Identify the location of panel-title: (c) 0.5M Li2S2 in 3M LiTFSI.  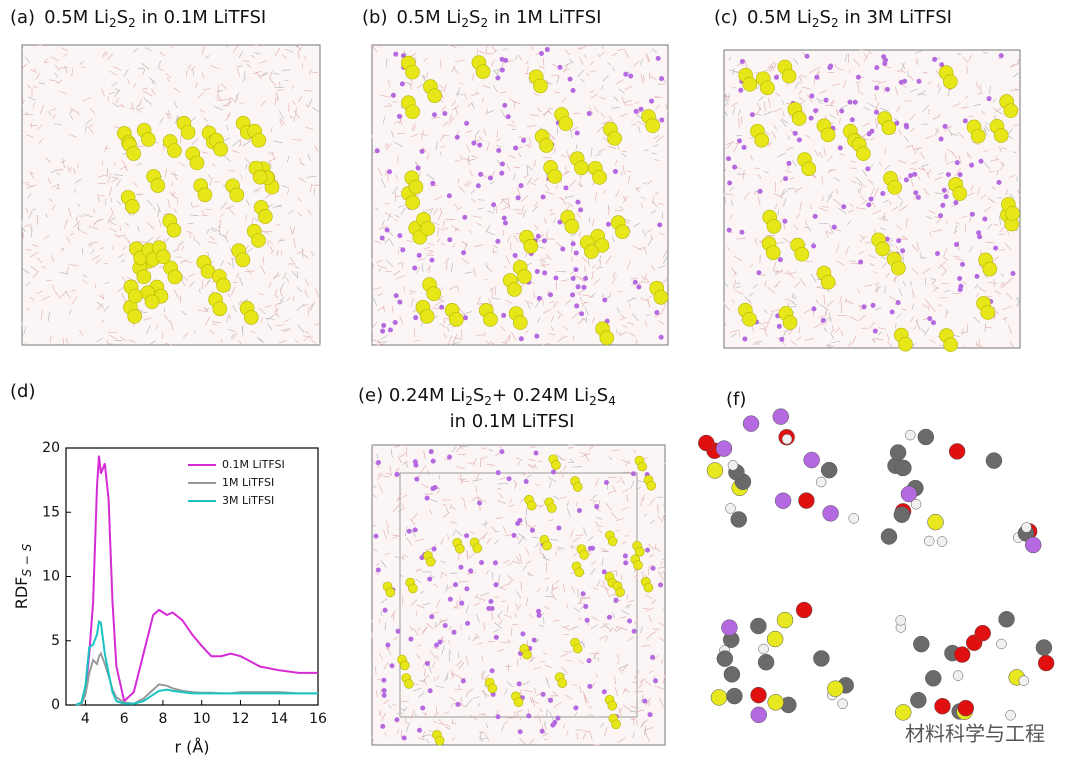
(833, 18).